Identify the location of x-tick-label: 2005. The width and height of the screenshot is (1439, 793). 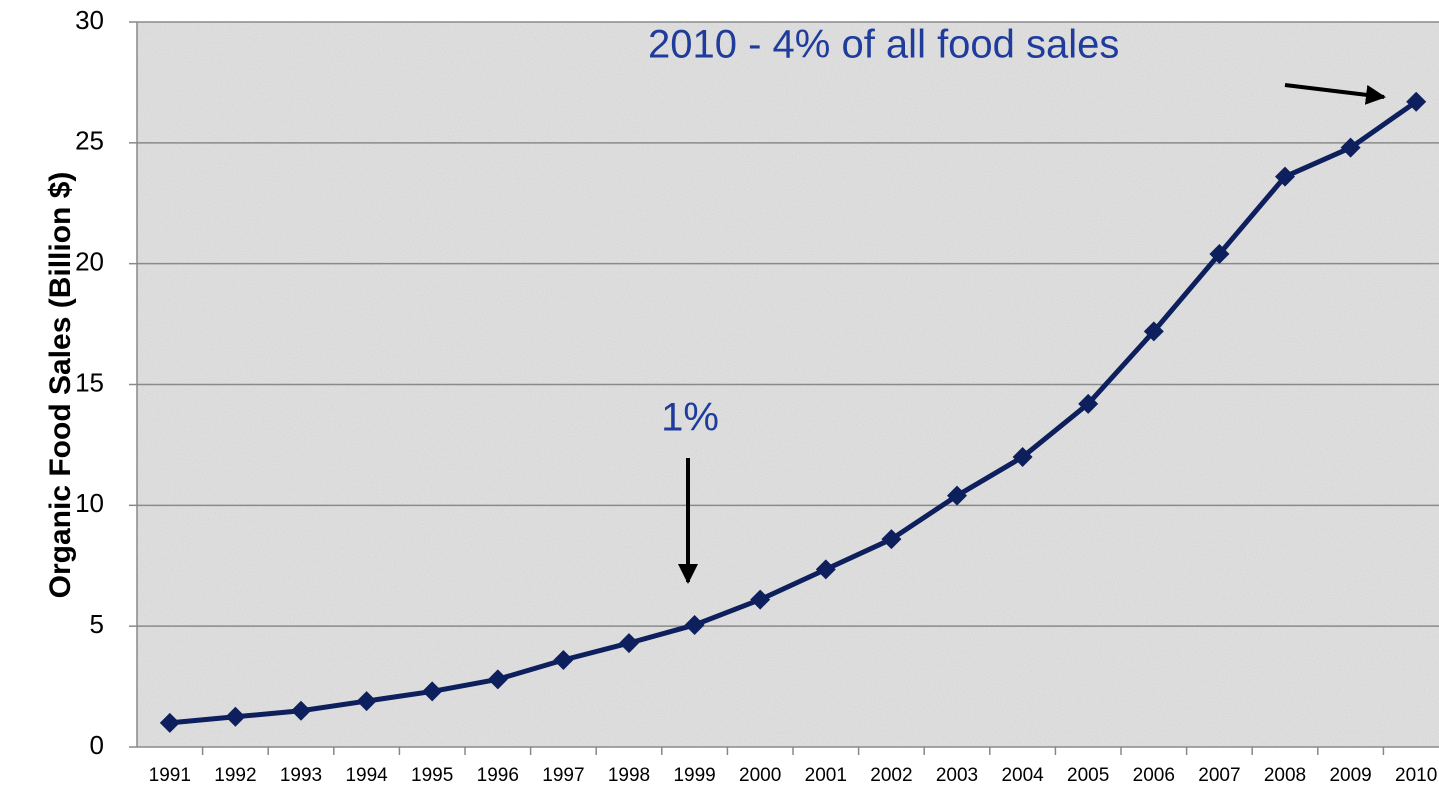
(1088, 775).